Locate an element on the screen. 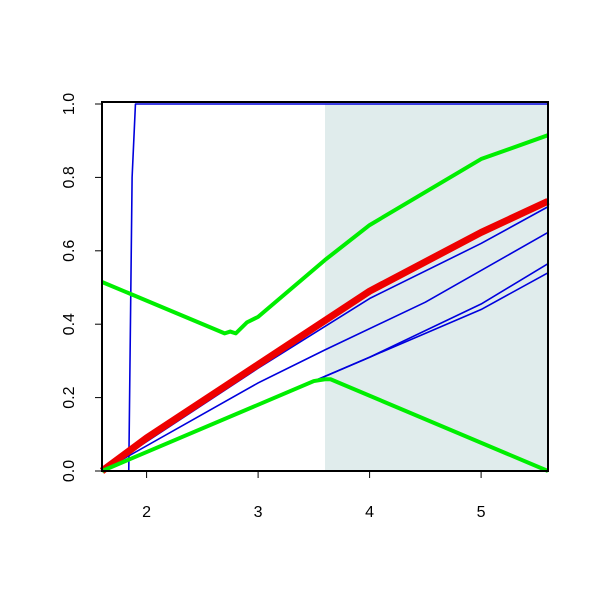 The height and width of the screenshot is (600, 600). y-tick-label: 0.0 is located at coordinates (69, 471).